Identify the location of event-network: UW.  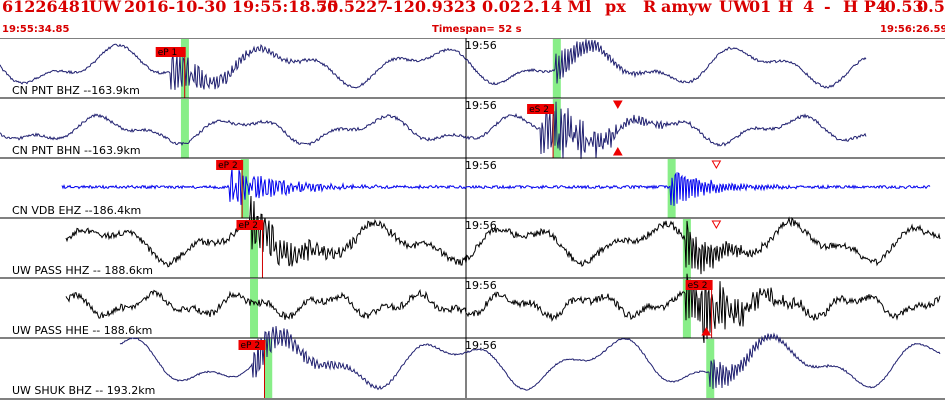
(105, 8).